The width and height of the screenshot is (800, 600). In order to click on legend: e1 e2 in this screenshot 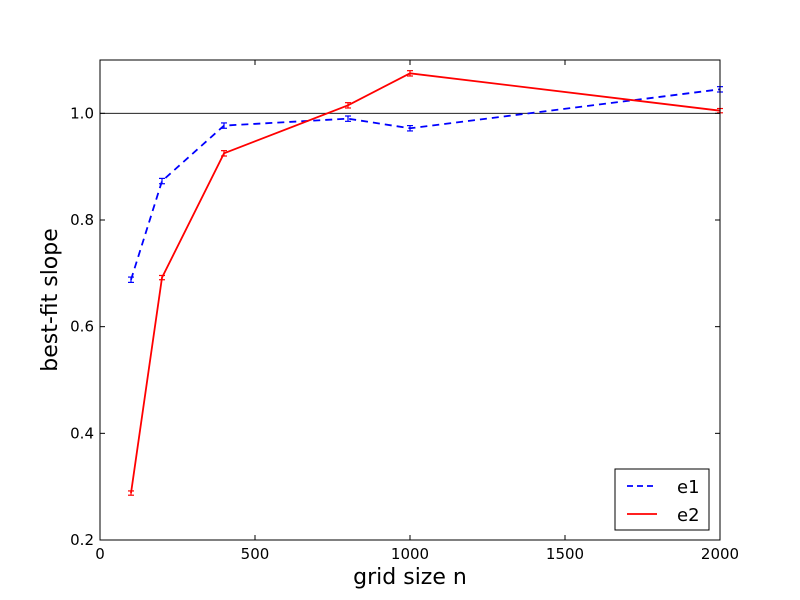, I will do `click(662, 499)`.